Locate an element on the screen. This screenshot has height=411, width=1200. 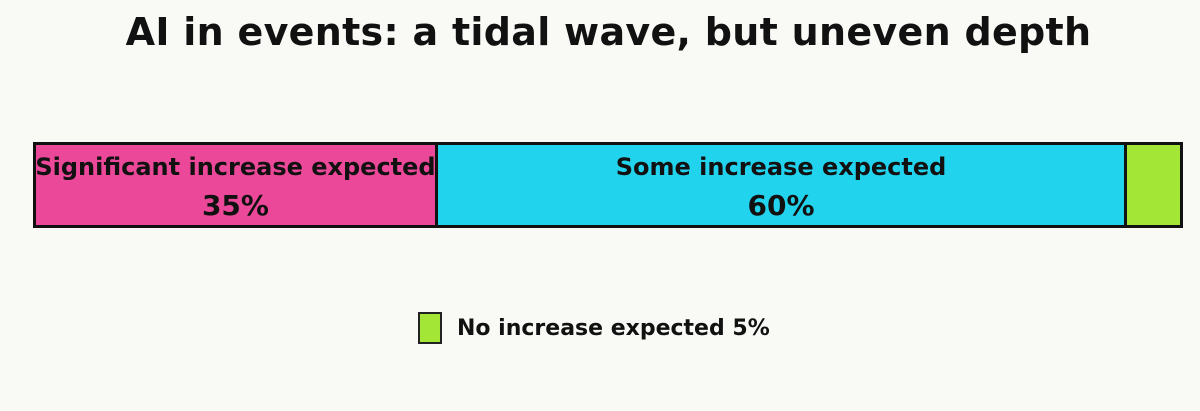
segment-value: 35% is located at coordinates (235, 205).